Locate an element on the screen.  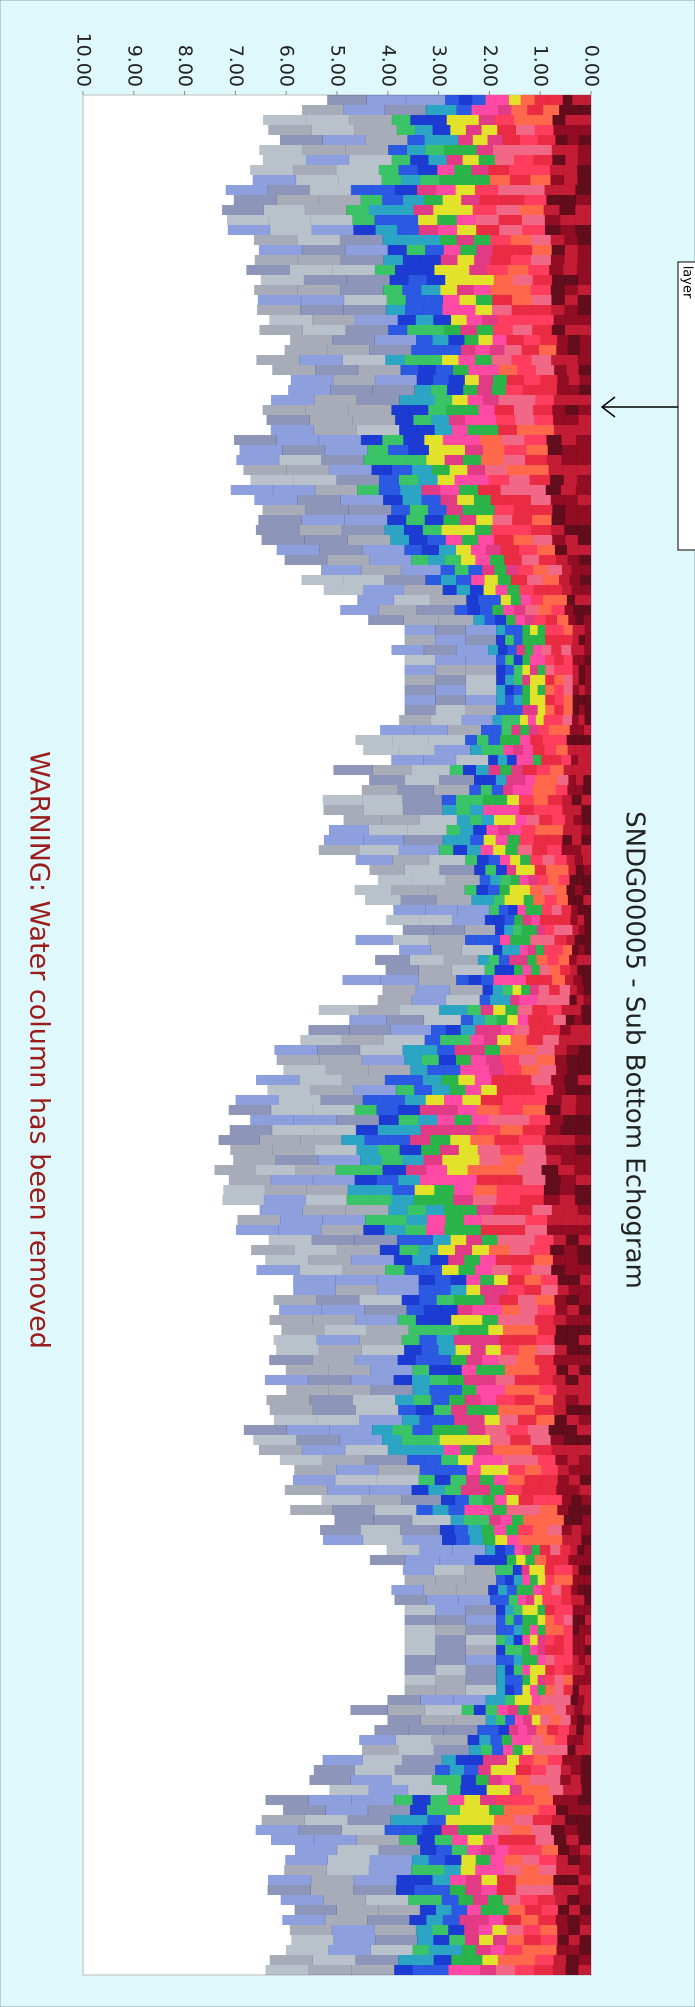
callout-box is located at coordinates (686, 406).